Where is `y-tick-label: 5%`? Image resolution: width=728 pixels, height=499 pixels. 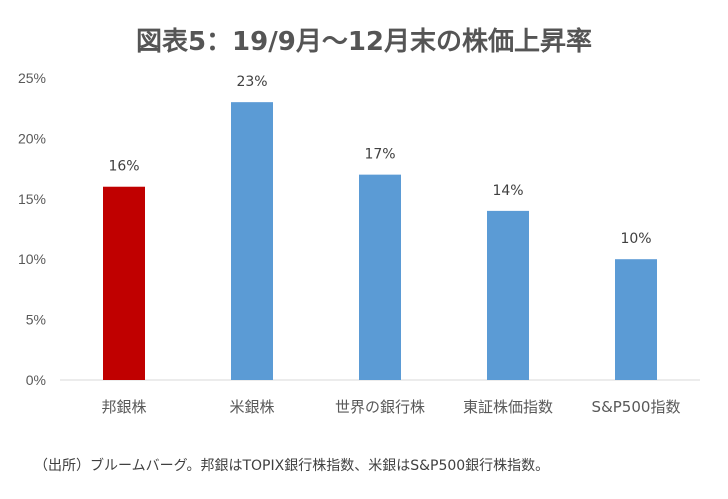 y-tick-label: 5% is located at coordinates (36, 320).